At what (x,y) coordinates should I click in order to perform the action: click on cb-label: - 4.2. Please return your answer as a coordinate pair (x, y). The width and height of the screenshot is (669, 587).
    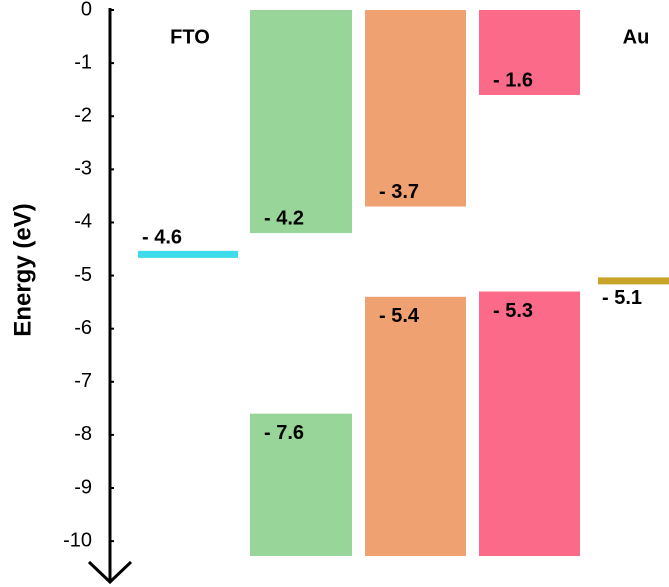
    Looking at the image, I should click on (284, 218).